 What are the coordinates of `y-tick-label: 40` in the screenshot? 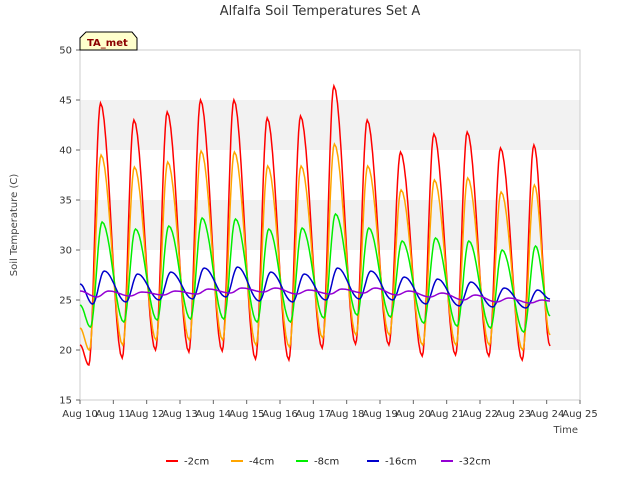 It's located at (65, 151).